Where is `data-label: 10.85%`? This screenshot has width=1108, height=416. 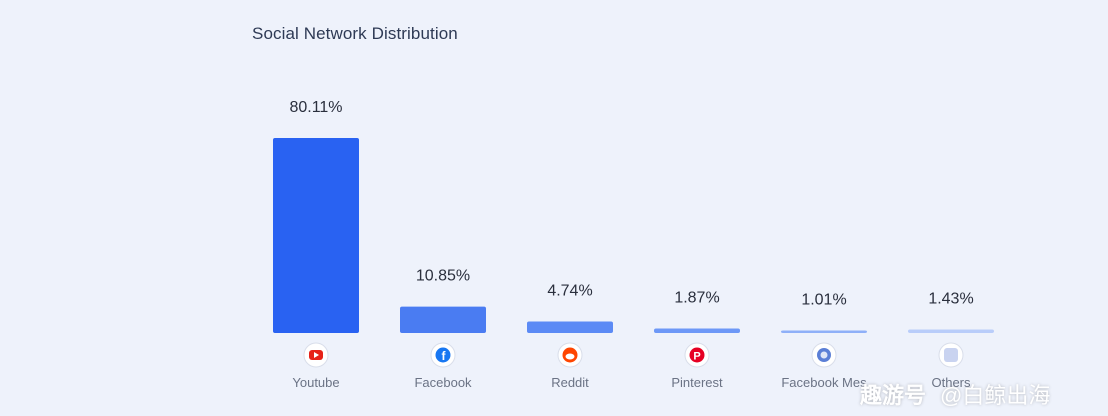
data-label: 10.85% is located at coordinates (443, 276).